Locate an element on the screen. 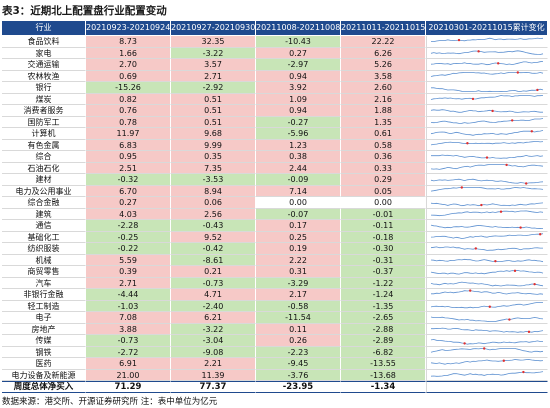 This screenshot has width=550, height=408. value-cell: -0.01 is located at coordinates (383, 214).